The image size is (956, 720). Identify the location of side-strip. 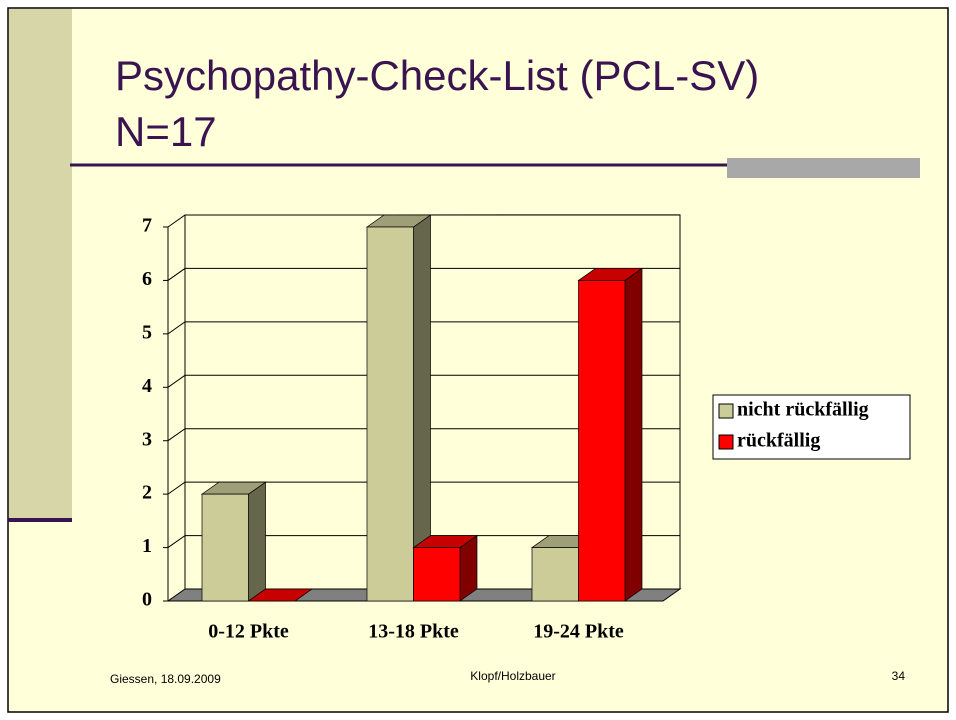
(40, 264).